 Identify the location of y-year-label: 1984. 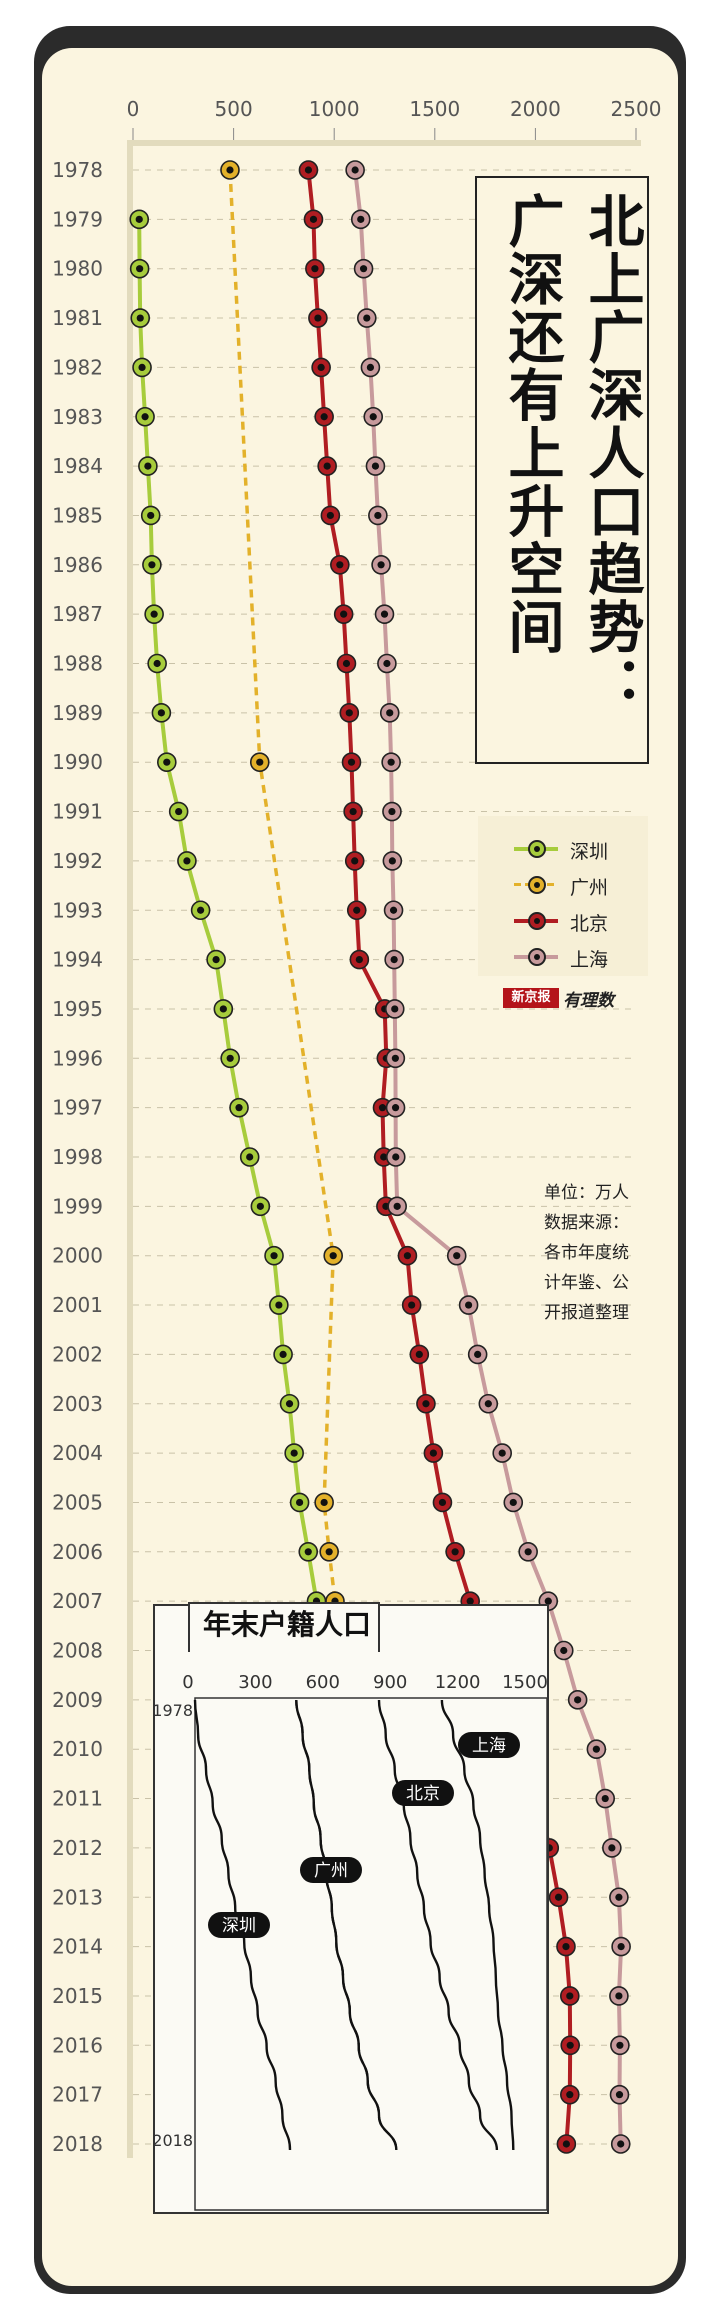
(77, 466).